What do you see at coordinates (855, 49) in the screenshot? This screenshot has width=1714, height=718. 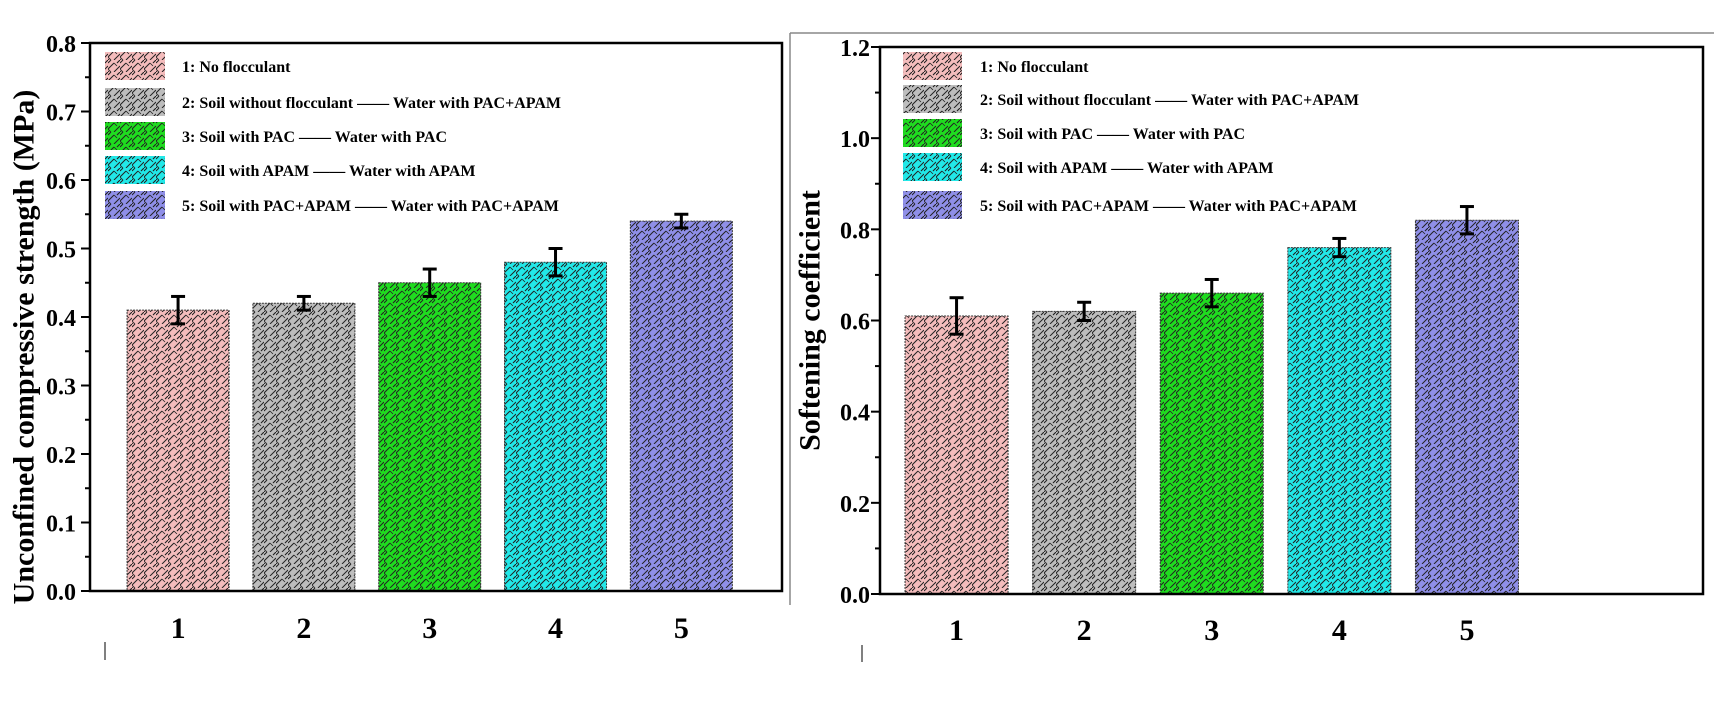 I see `y-tick-label: 1.2` at bounding box center [855, 49].